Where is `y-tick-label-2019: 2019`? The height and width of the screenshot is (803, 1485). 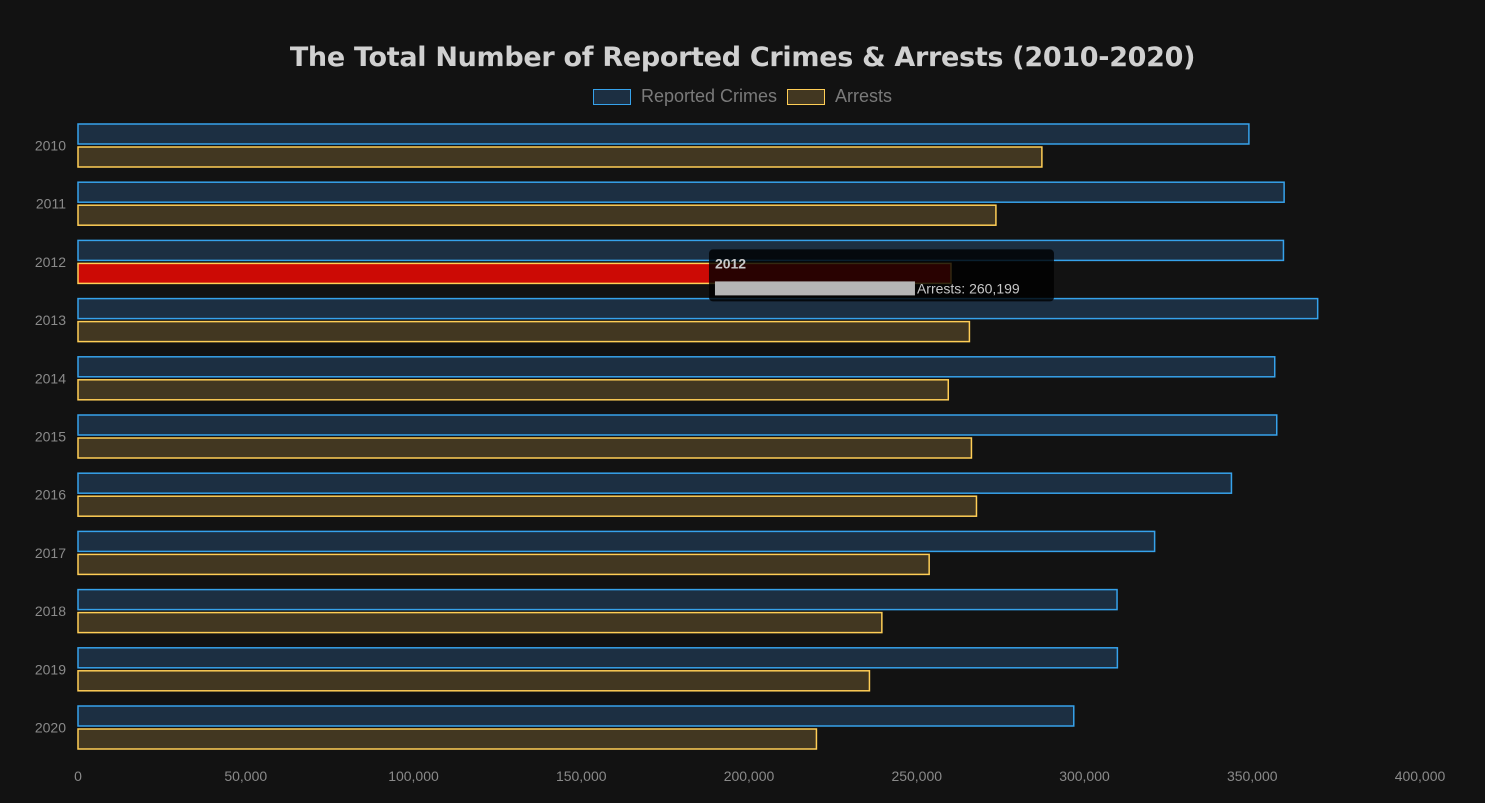 y-tick-label-2019: 2019 is located at coordinates (50, 669).